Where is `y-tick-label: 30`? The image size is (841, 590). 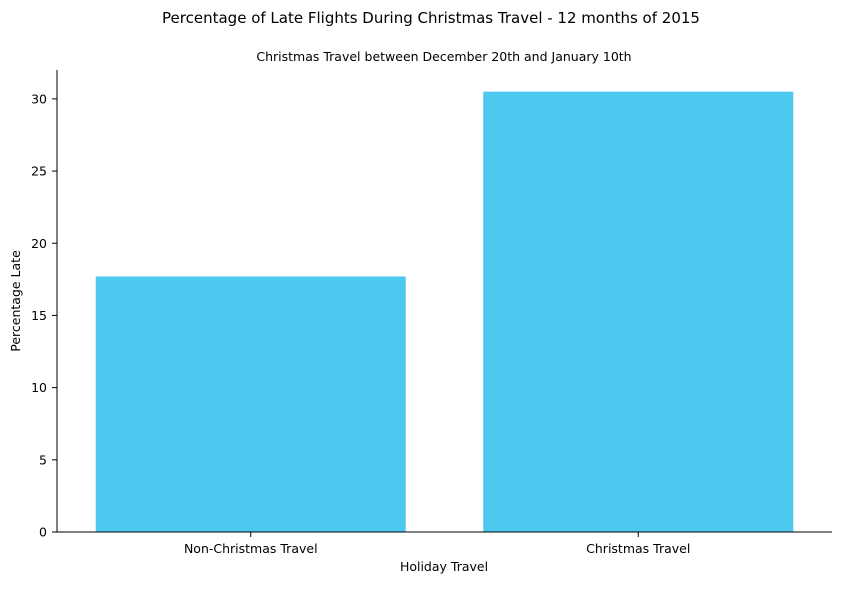 y-tick-label: 30 is located at coordinates (39, 98).